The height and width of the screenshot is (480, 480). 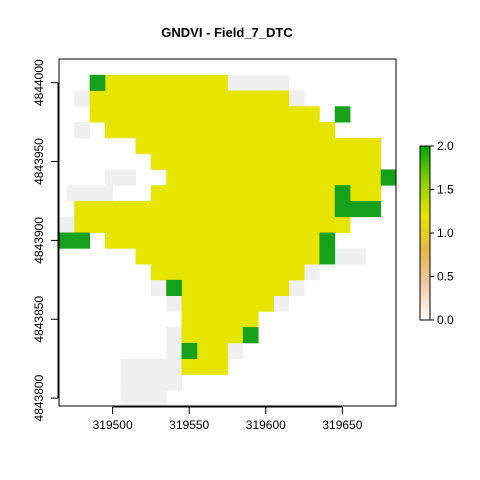 I want to click on chart-title: GNDVI - Field_7_DTC, so click(x=227, y=32).